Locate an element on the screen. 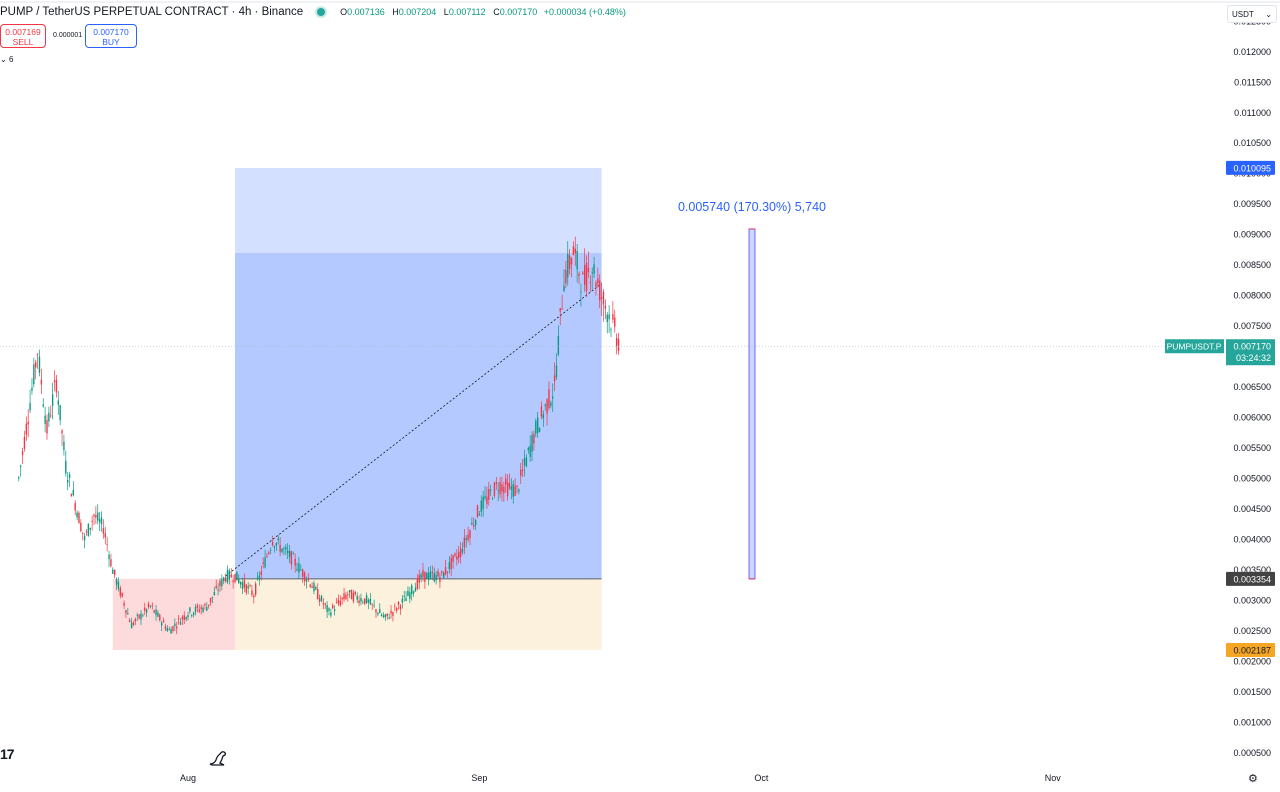  y-tick-label: 0.006500 is located at coordinates (1252, 387).